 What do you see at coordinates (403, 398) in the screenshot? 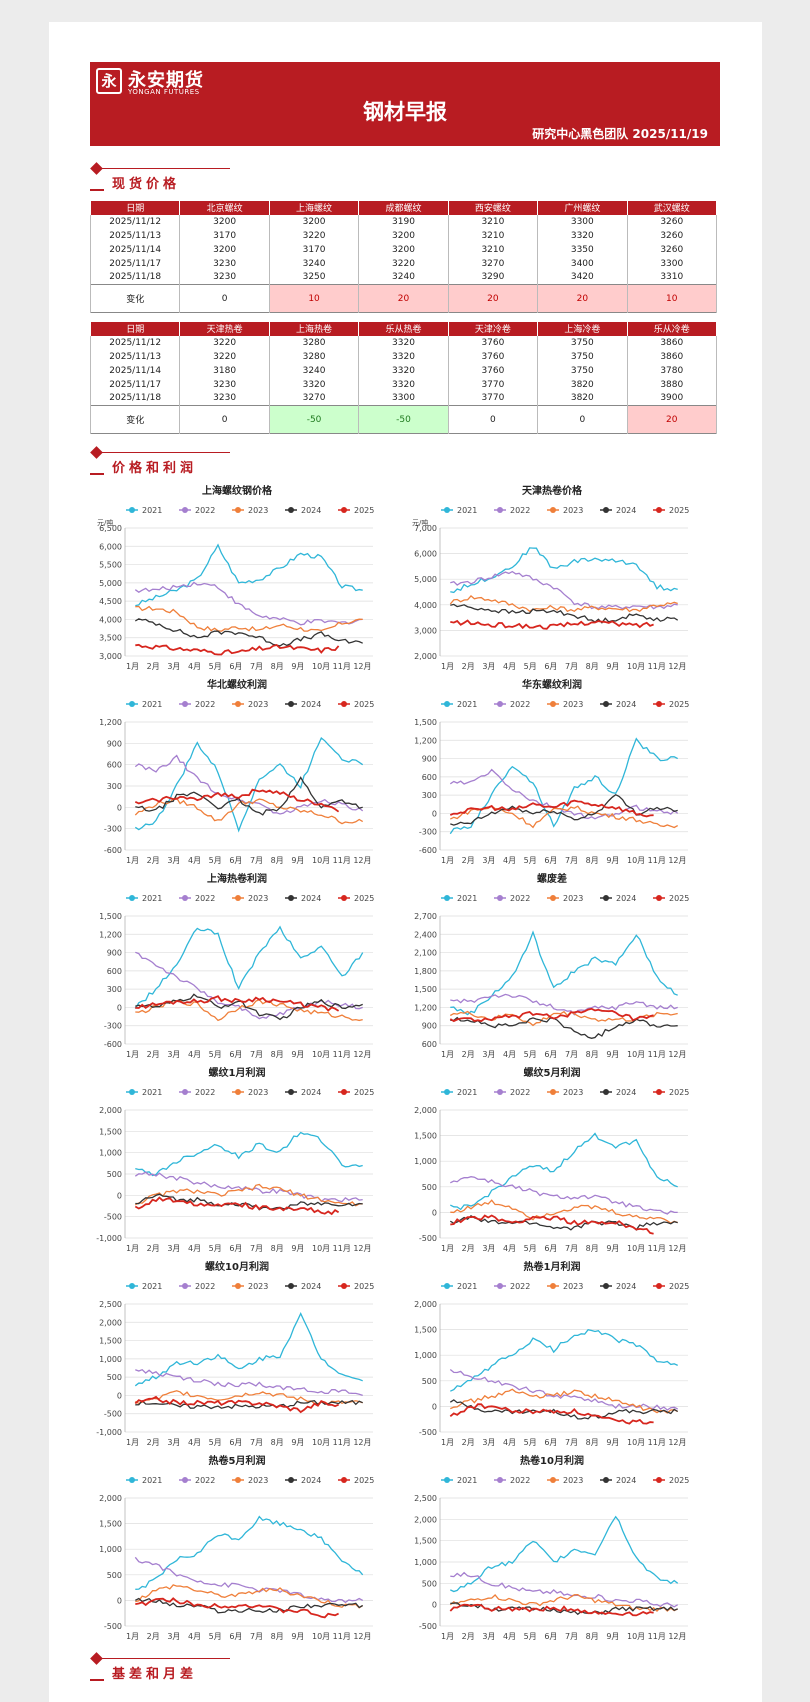
I see `table-row: 2025/11/18 3230 3270 3300 3770 3820 3900` at bounding box center [403, 398].